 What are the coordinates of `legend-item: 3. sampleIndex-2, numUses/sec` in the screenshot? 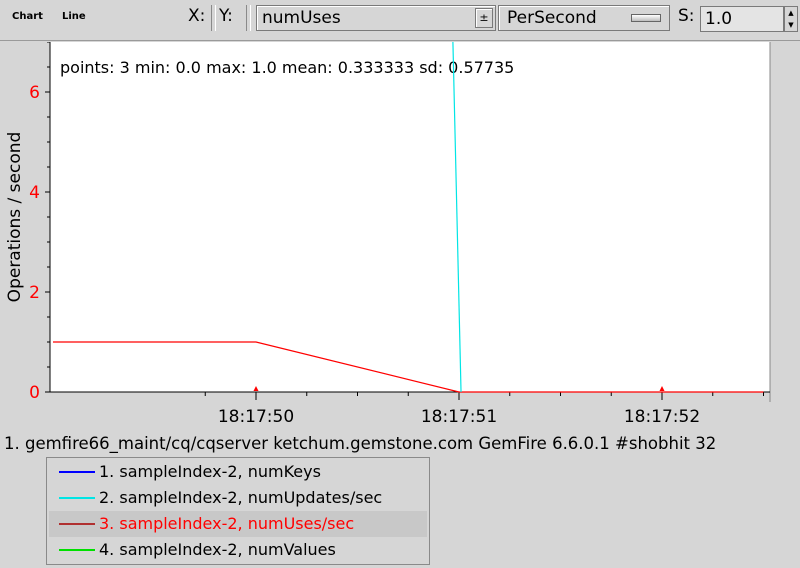 It's located at (238, 524).